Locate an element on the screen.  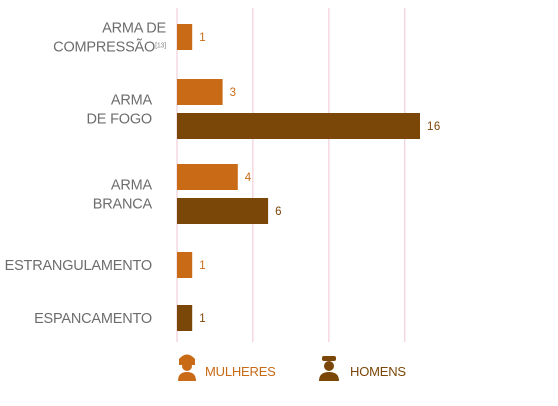
legend-label: MULHERES is located at coordinates (240, 371).